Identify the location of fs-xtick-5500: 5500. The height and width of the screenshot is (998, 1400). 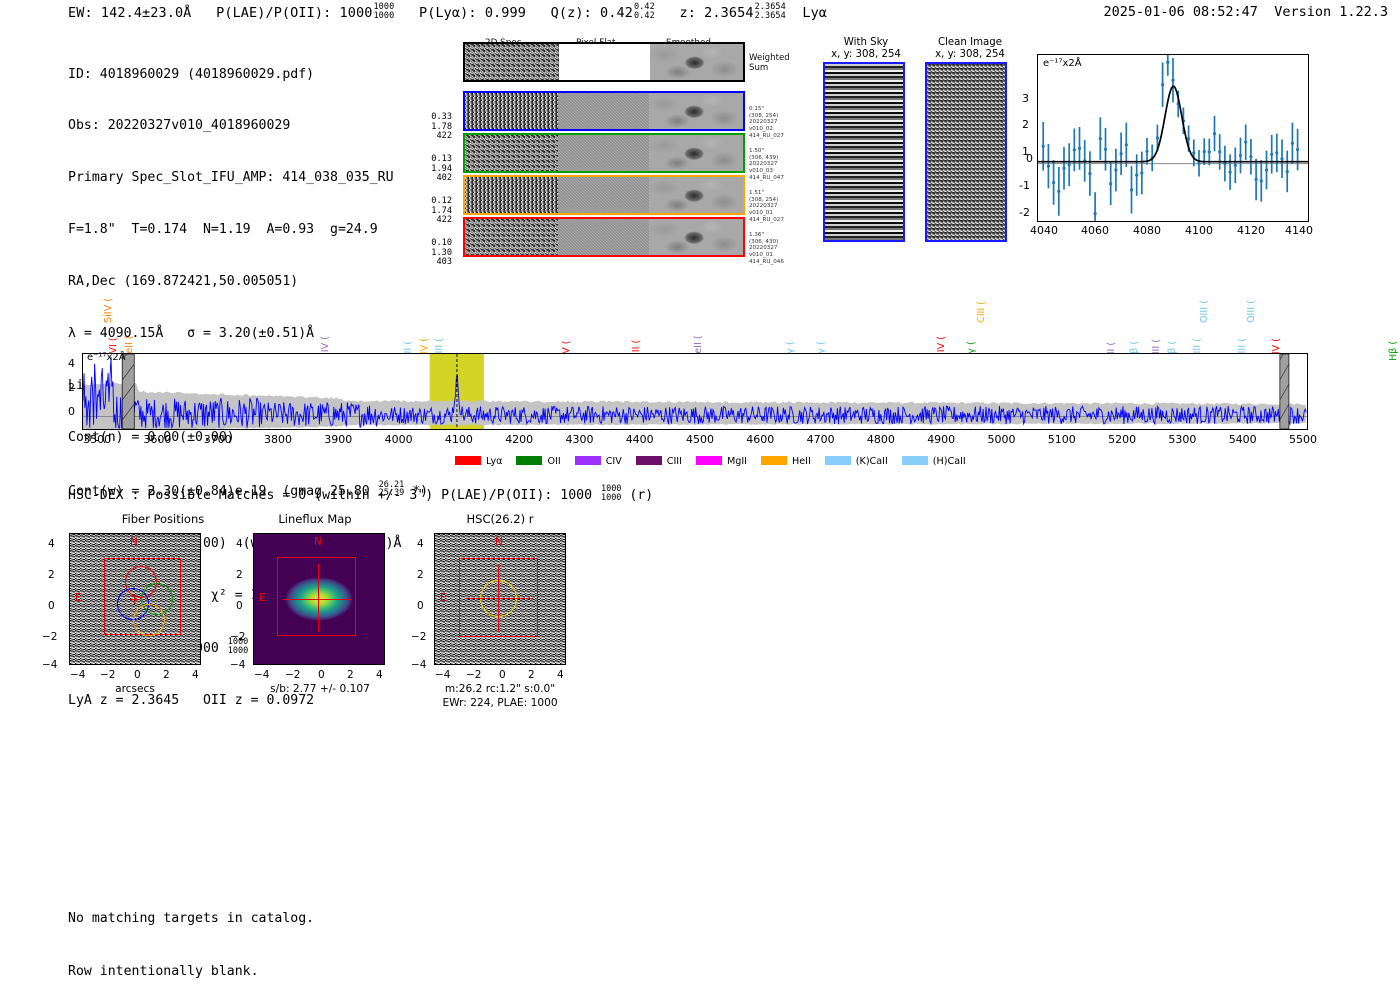
(1303, 439).